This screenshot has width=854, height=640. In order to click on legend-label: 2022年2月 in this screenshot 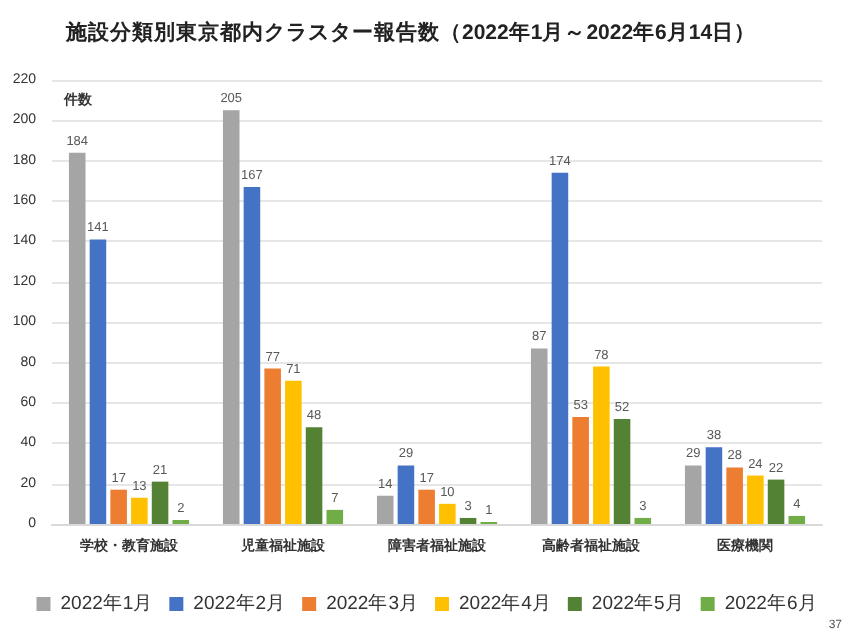, I will do `click(240, 603)`.